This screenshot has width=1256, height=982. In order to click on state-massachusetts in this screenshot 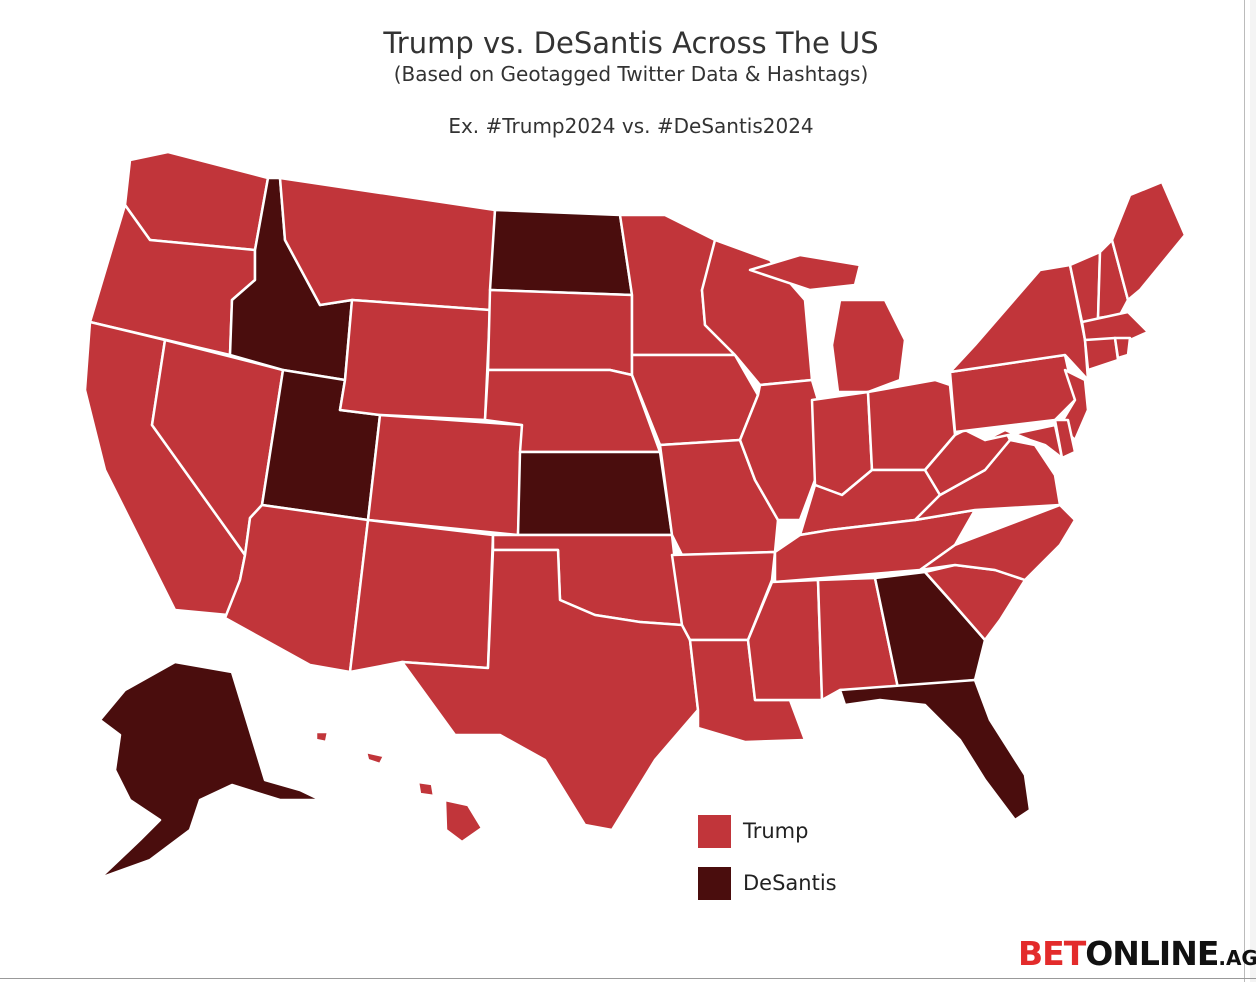, I will do `click(1115, 326)`.